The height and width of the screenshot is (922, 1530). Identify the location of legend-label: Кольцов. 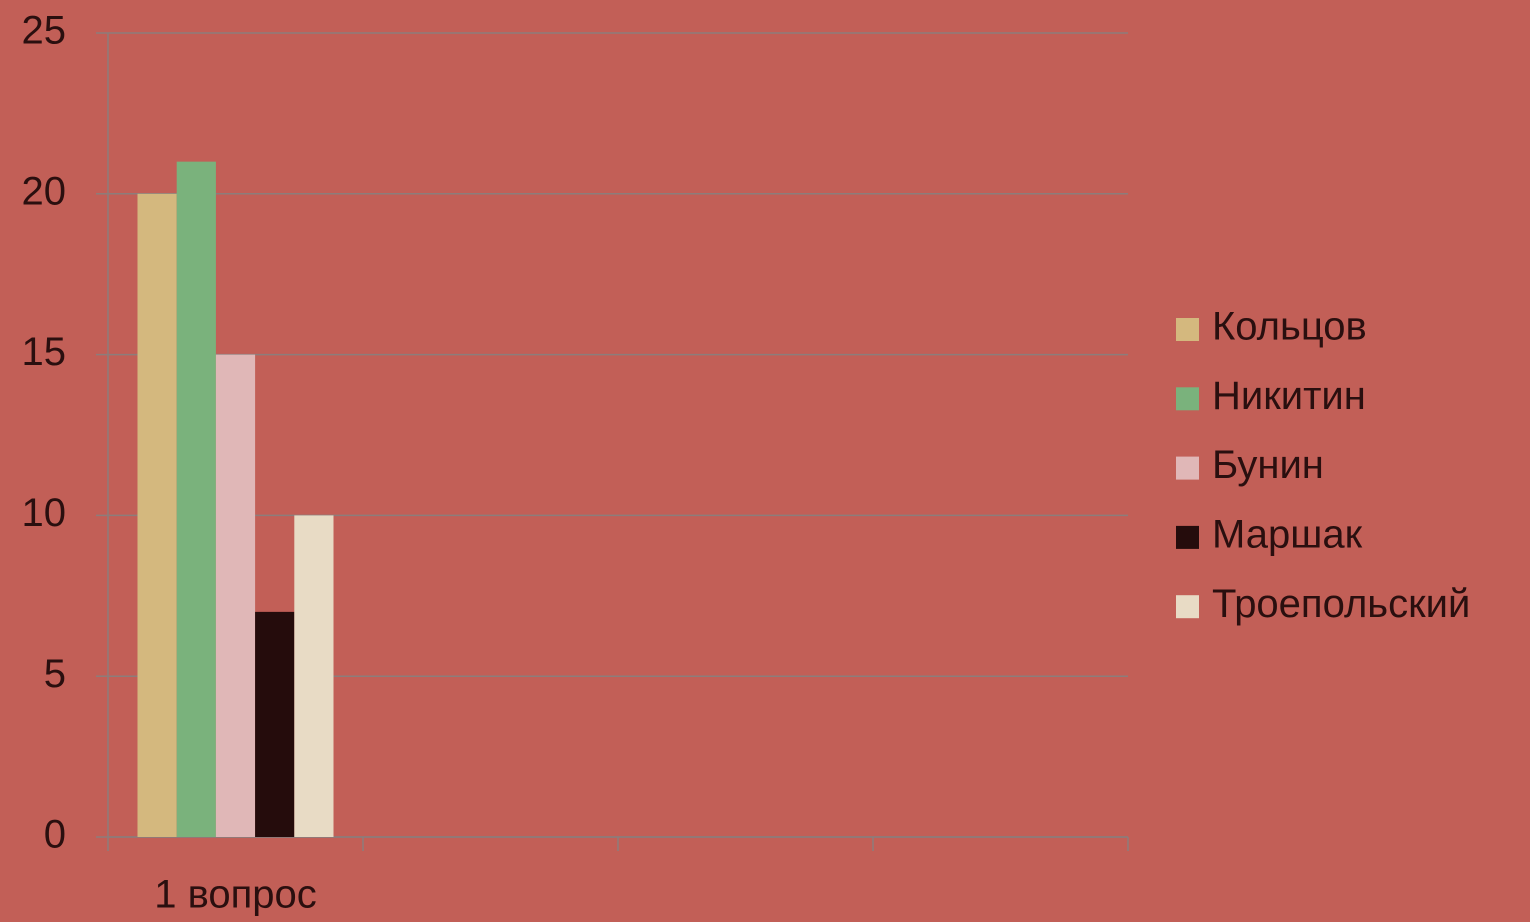
(1289, 327).